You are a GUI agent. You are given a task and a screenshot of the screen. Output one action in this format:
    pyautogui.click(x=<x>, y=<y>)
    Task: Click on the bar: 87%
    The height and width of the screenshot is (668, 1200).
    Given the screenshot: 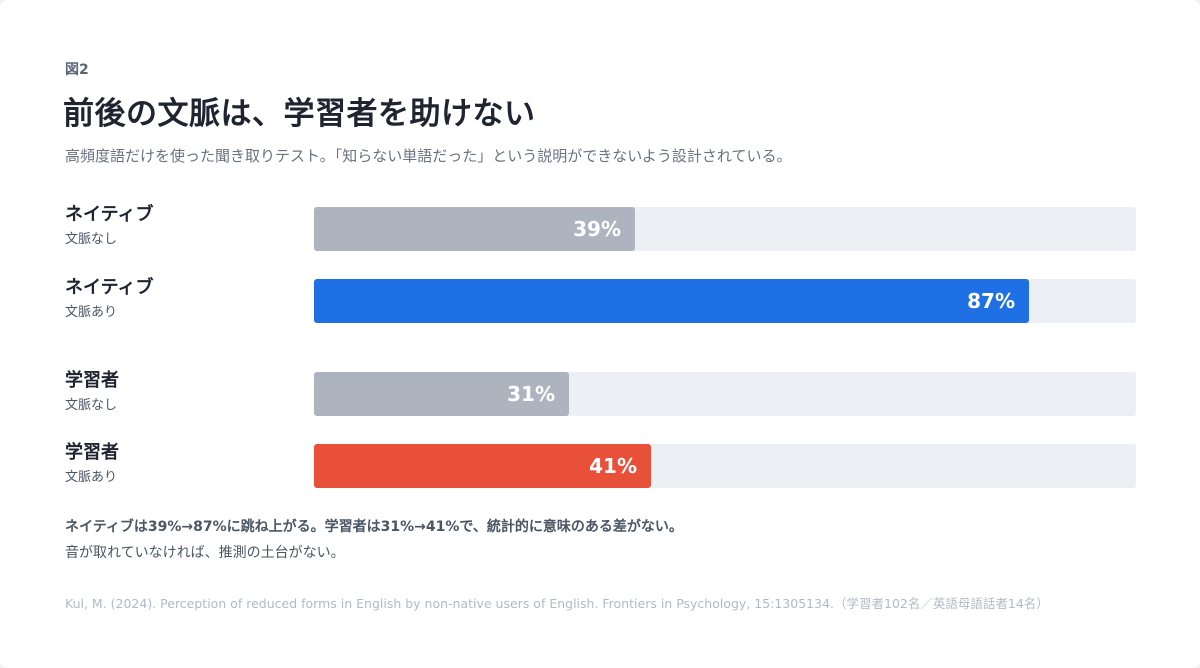 What is the action you would take?
    pyautogui.click(x=671, y=301)
    